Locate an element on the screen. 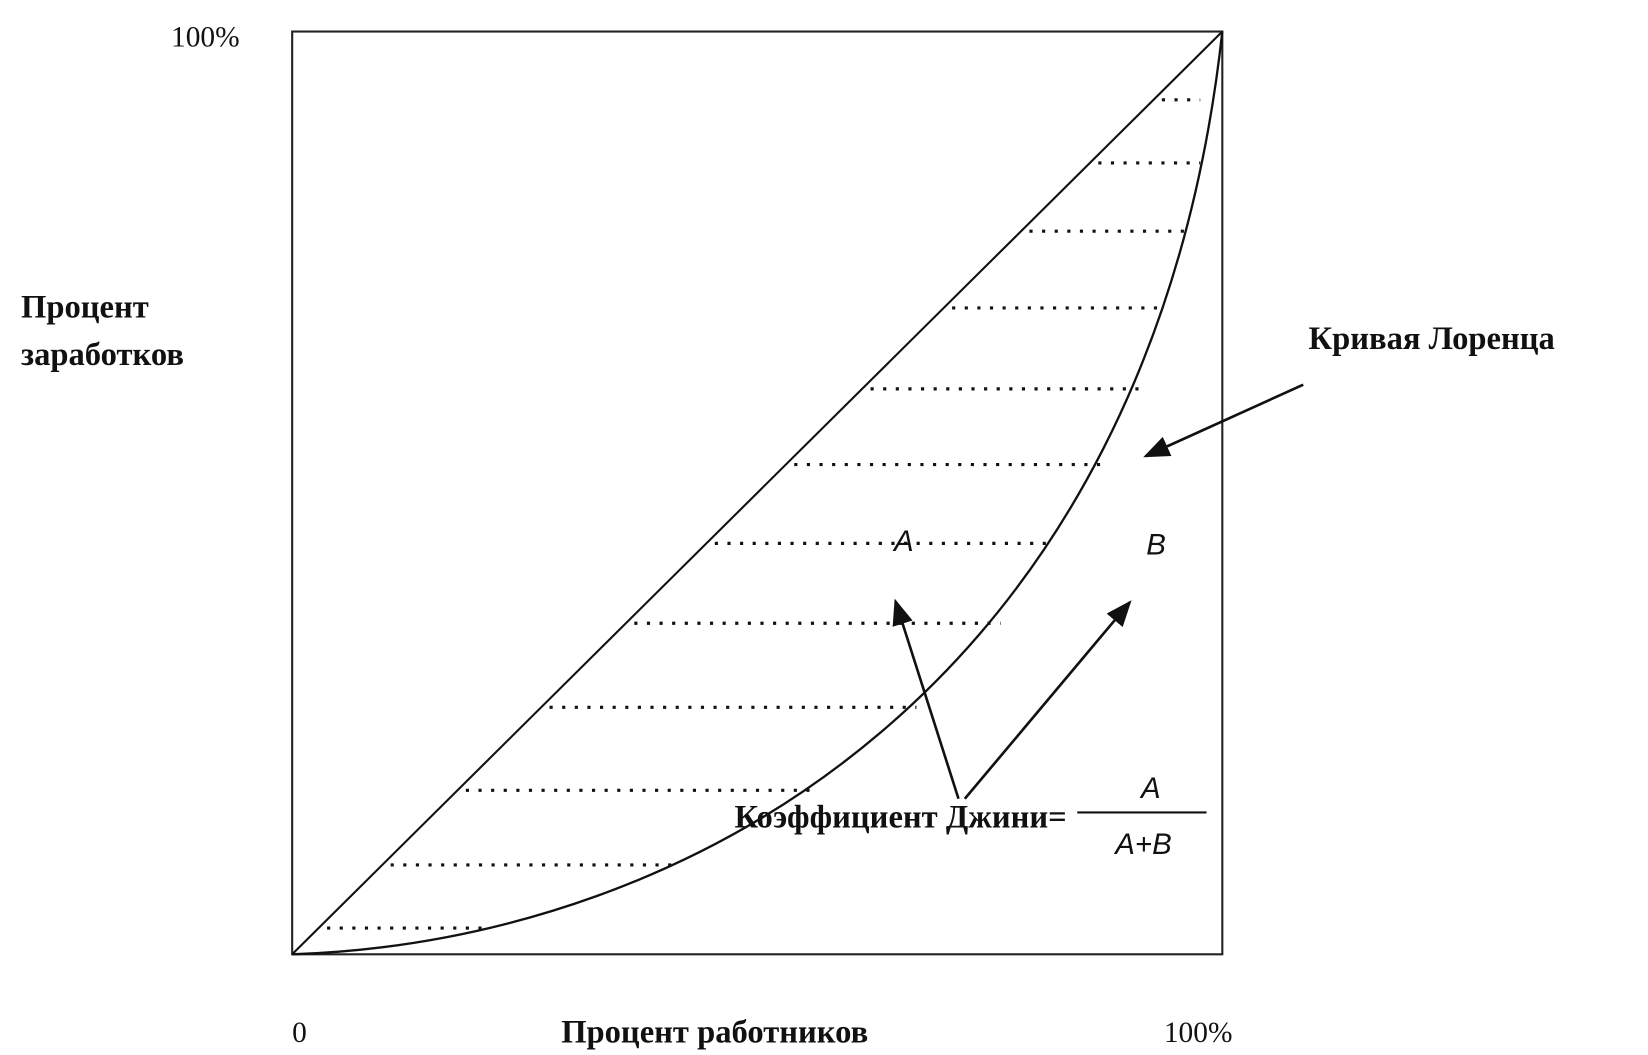 The width and height of the screenshot is (1648, 1055). fraction-denominator: A+B is located at coordinates (1142, 844).